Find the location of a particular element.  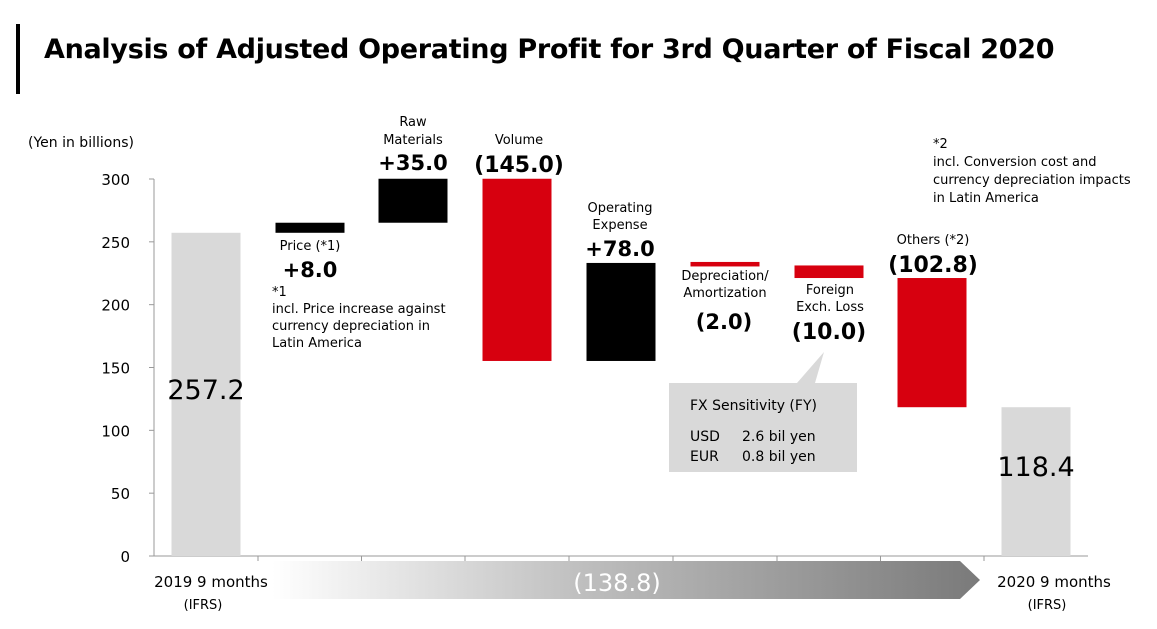

y-tick-label: 100 is located at coordinates (115, 431).